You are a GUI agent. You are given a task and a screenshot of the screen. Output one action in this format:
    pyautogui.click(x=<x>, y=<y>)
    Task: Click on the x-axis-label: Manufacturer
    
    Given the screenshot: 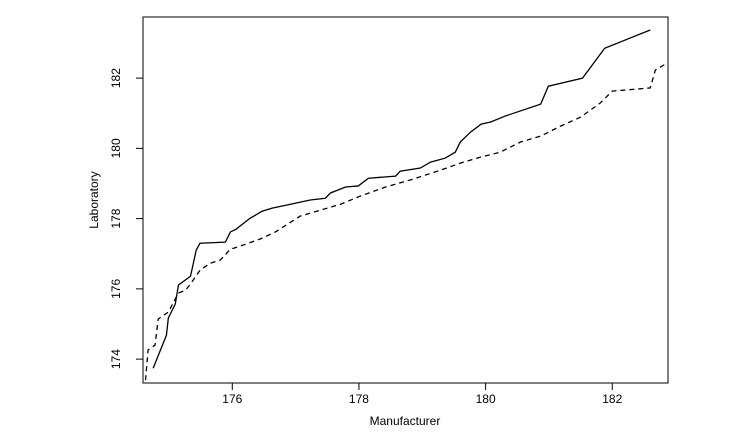 What is the action you would take?
    pyautogui.click(x=405, y=421)
    